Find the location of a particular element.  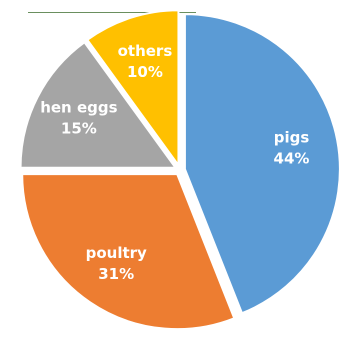

slice-percent-pigs: 44% is located at coordinates (292, 159).